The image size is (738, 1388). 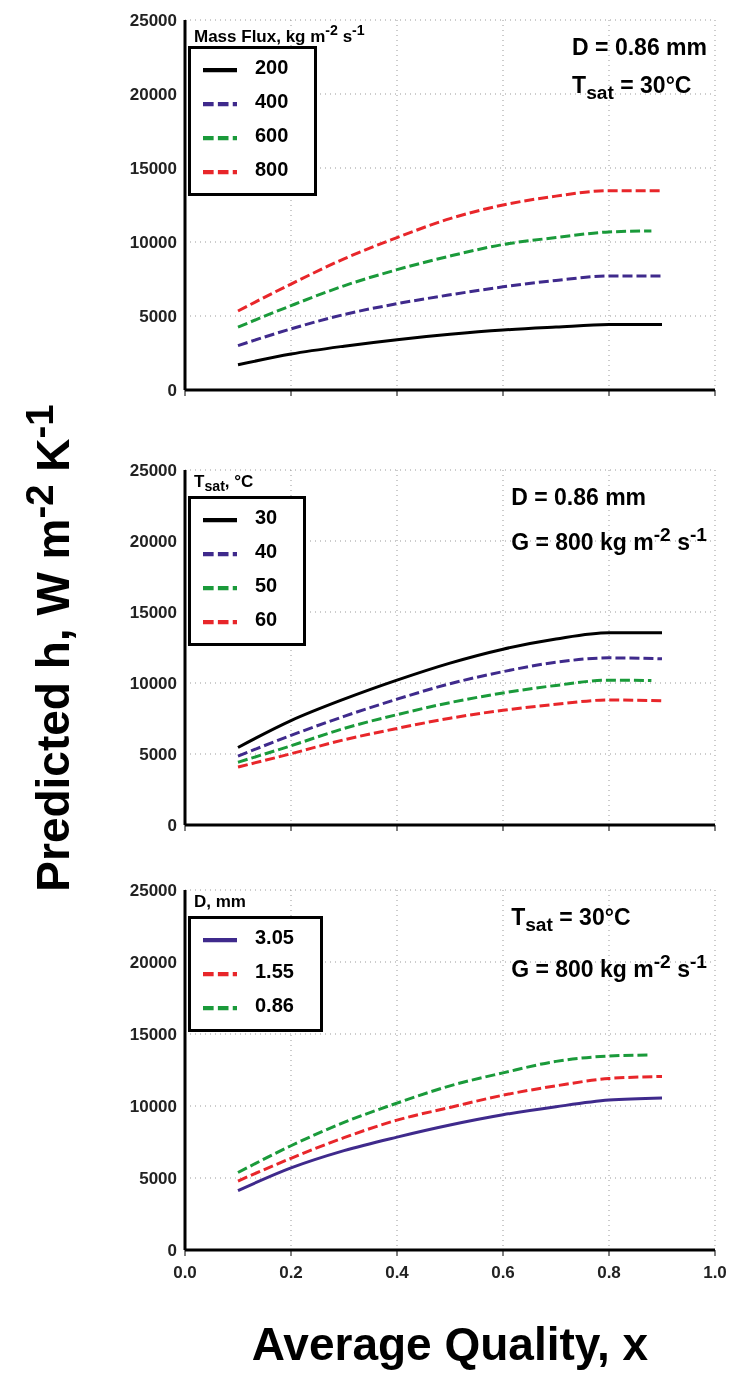 What do you see at coordinates (272, 169) in the screenshot?
I see `legend-label: 800` at bounding box center [272, 169].